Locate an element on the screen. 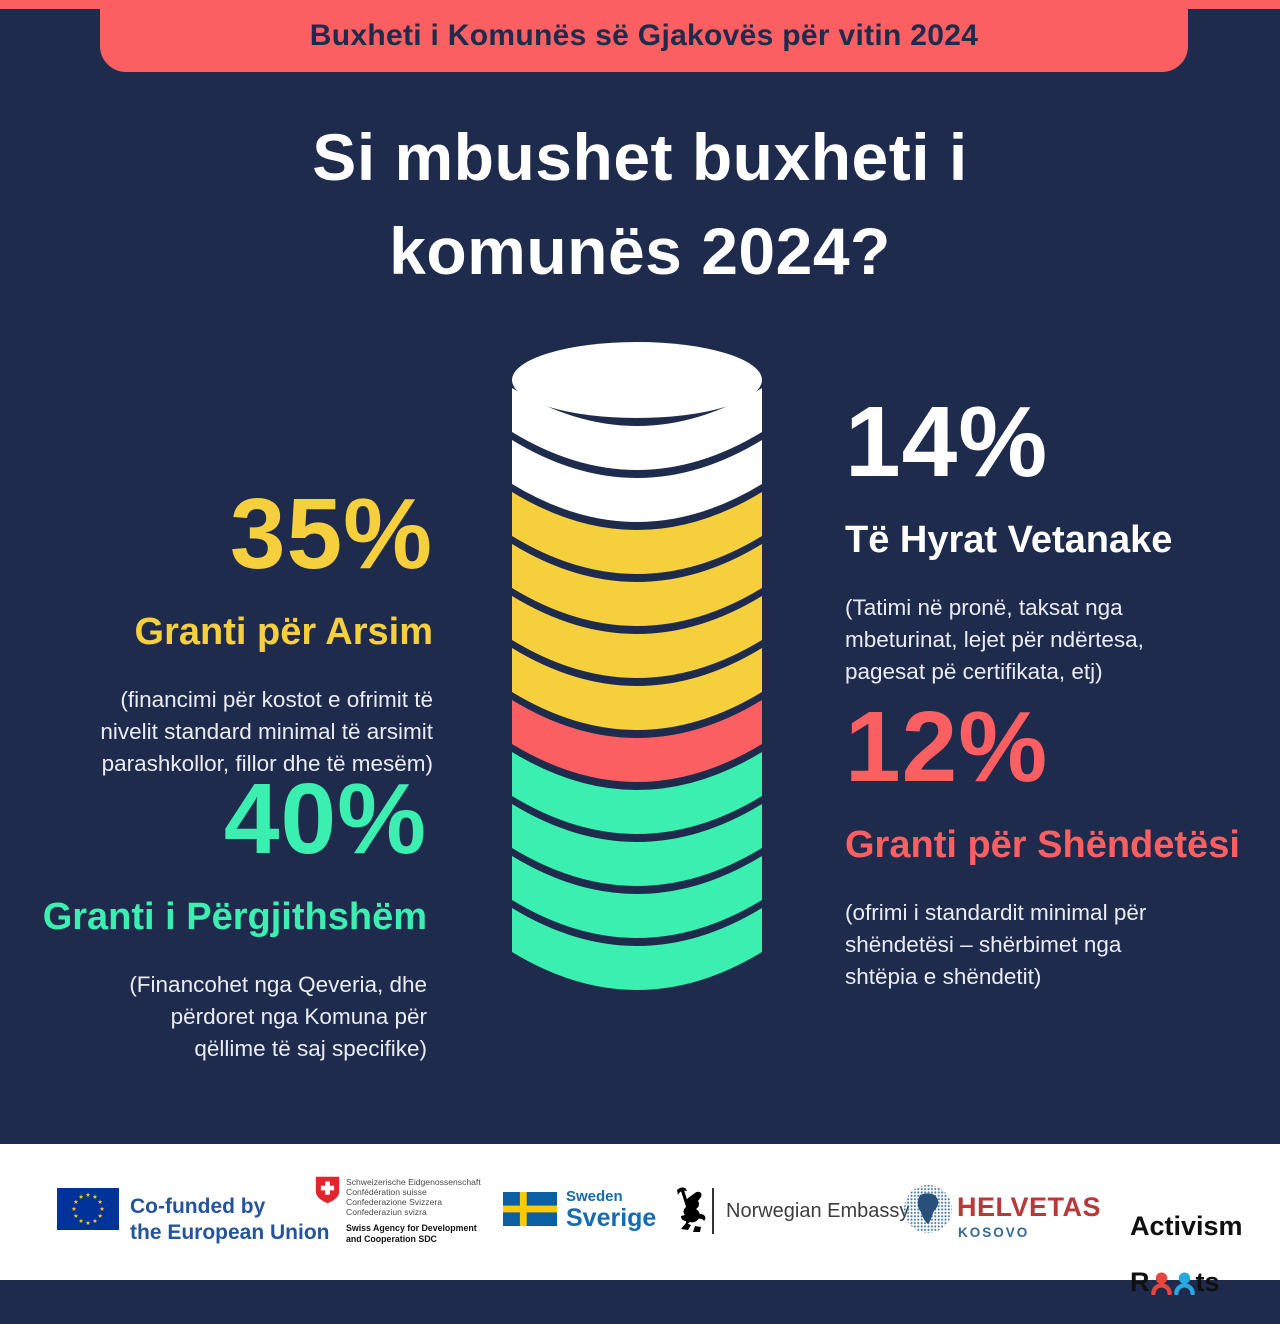 This screenshot has width=1280, height=1324. helvetas-kosovo-text: KOSOVO is located at coordinates (994, 1232).